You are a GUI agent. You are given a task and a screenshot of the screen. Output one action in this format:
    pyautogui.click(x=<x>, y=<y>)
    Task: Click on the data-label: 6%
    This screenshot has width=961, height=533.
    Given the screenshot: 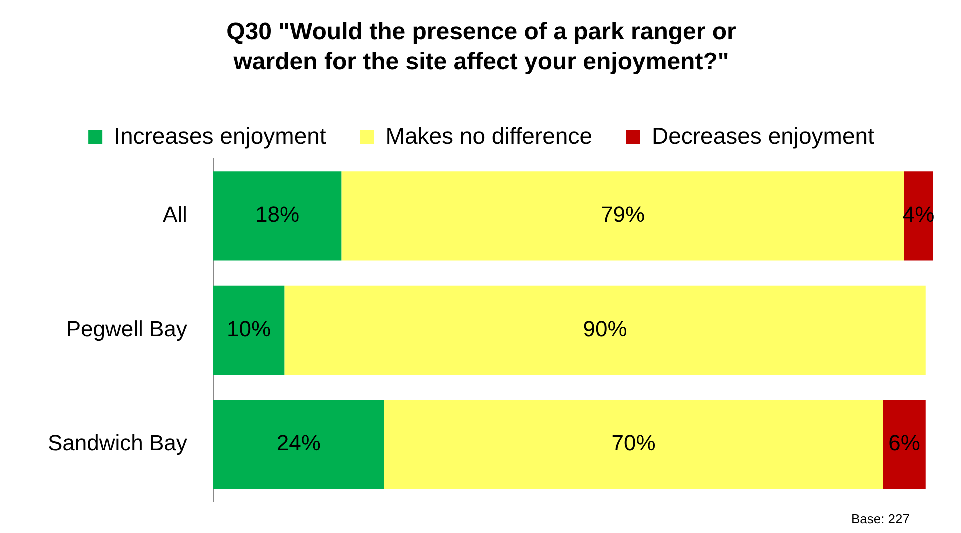 What is the action you would take?
    pyautogui.click(x=904, y=443)
    